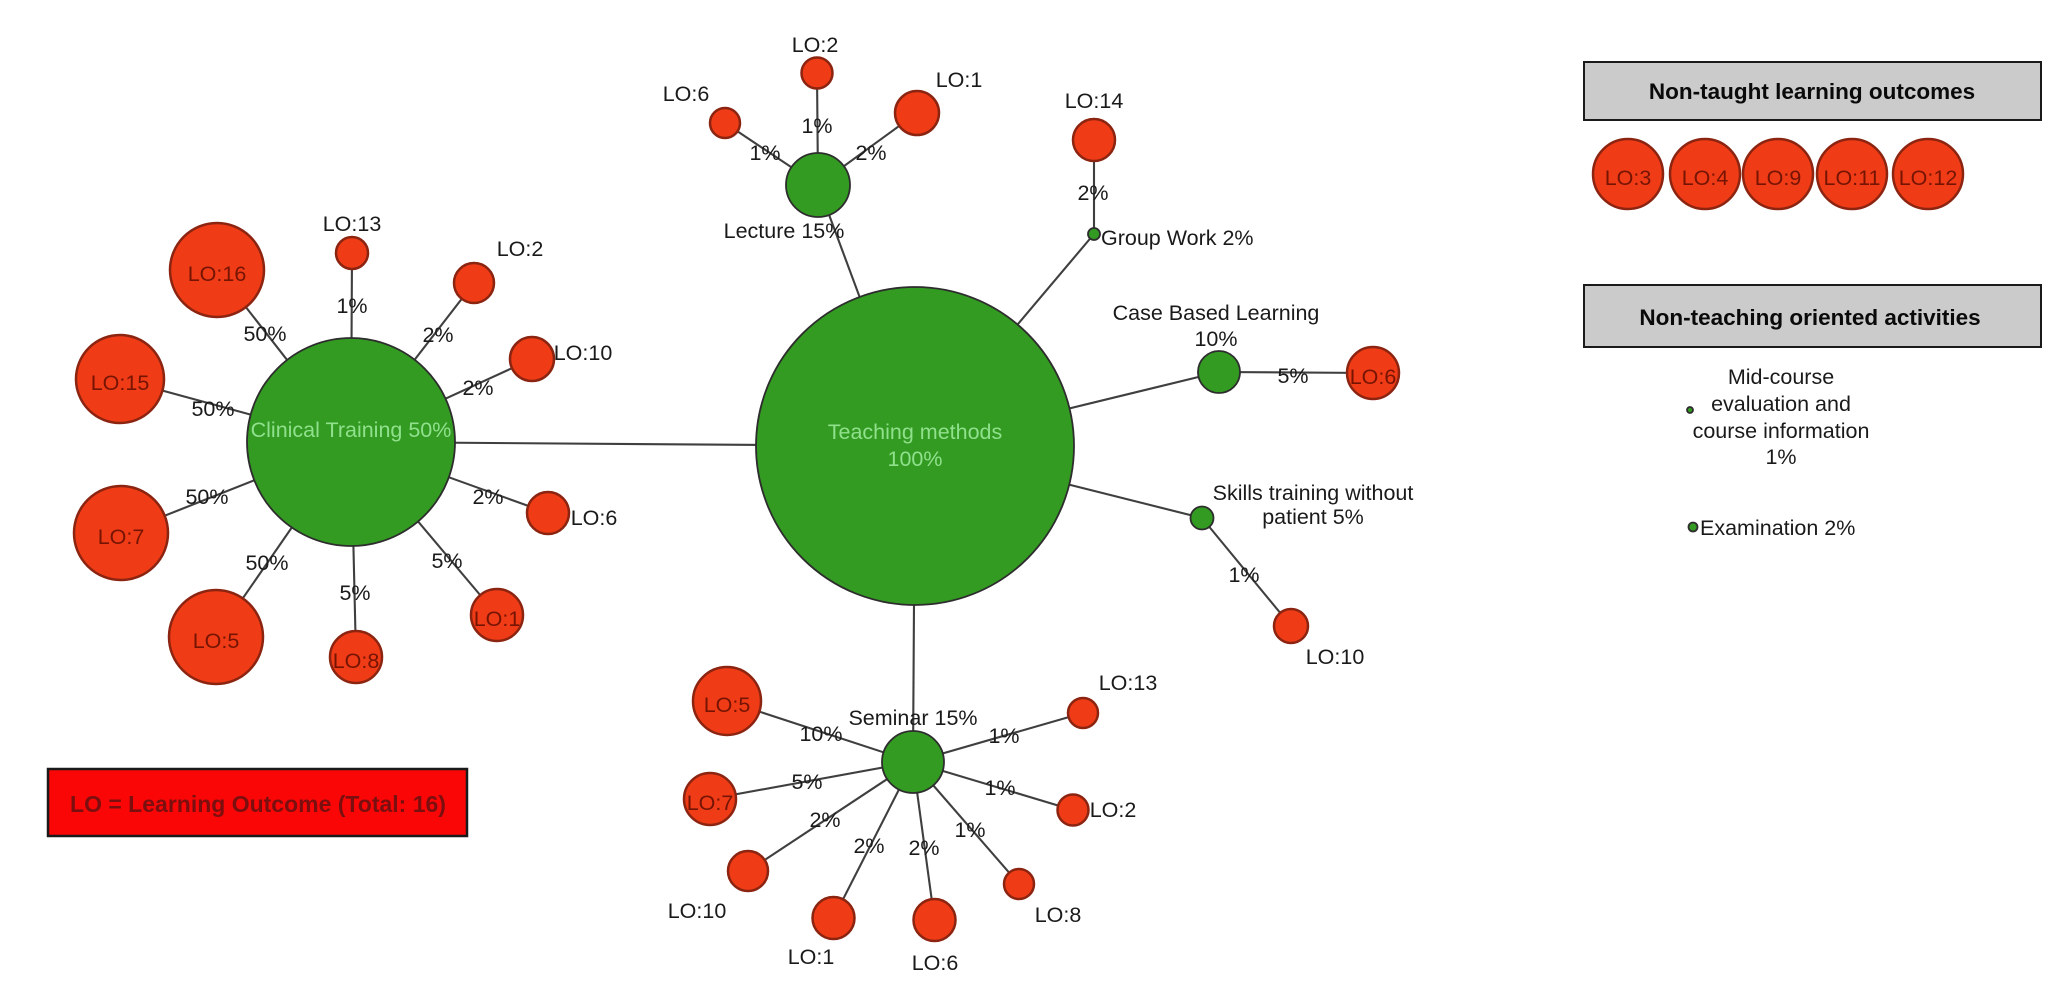  Describe the element at coordinates (915, 459) in the screenshot. I see `svg-text: 100%` at that location.